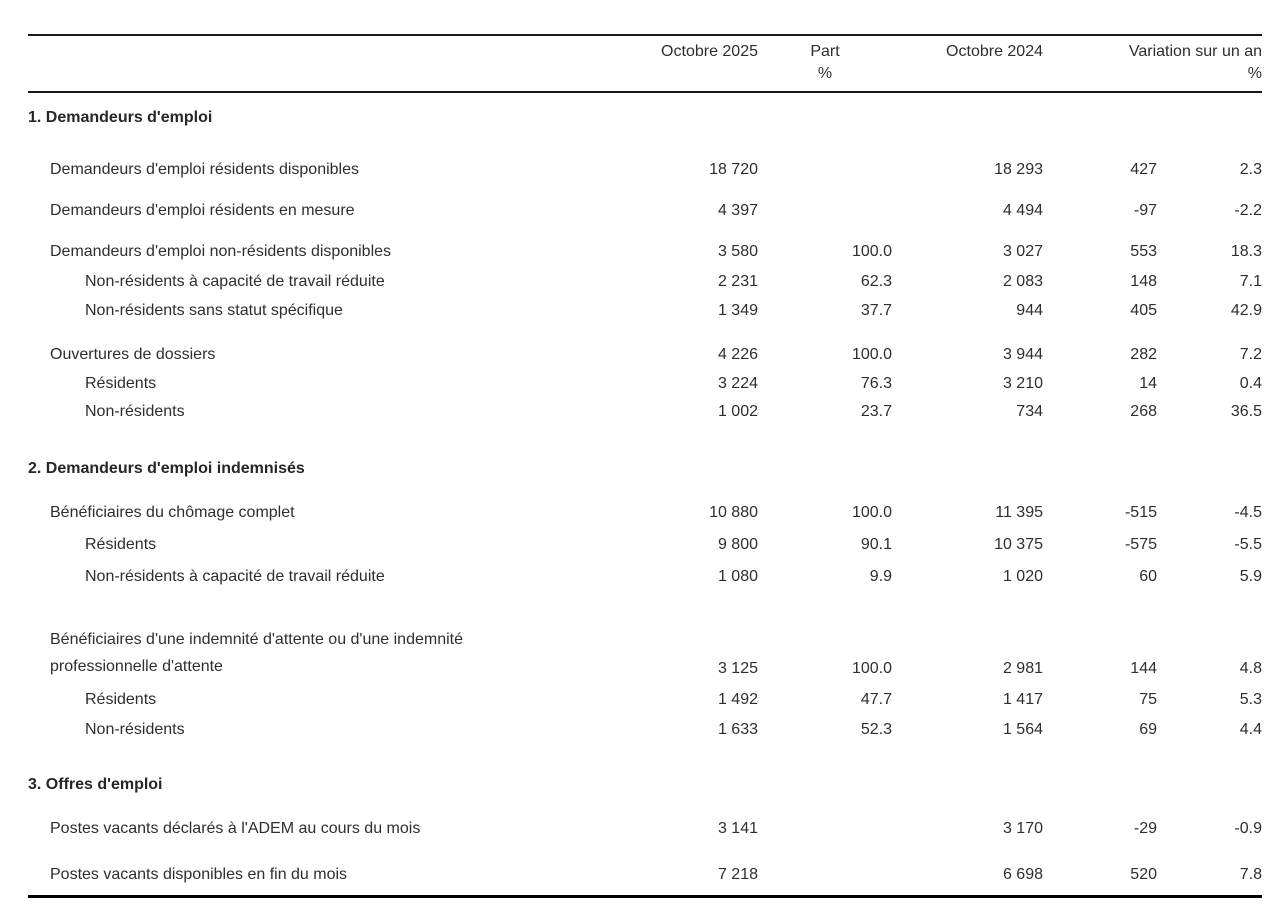 The width and height of the screenshot is (1280, 906). I want to click on value-octobre-2025: 1 080, so click(737, 576).